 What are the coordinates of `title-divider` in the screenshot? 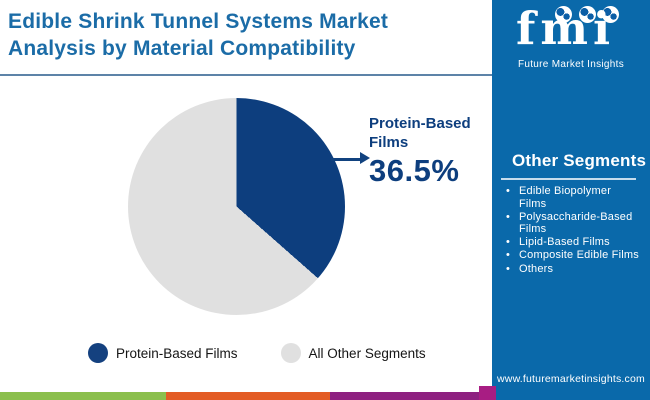 It's located at (246, 75).